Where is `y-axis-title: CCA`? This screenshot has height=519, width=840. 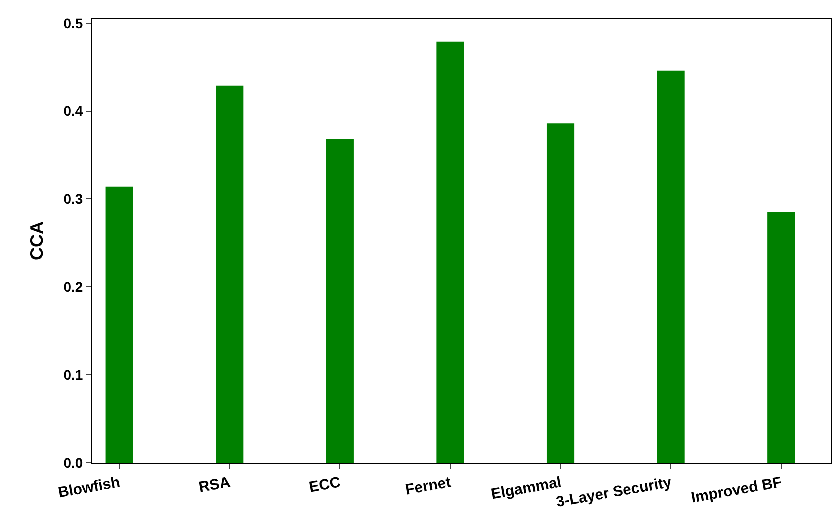
y-axis-title: CCA is located at coordinates (36, 241).